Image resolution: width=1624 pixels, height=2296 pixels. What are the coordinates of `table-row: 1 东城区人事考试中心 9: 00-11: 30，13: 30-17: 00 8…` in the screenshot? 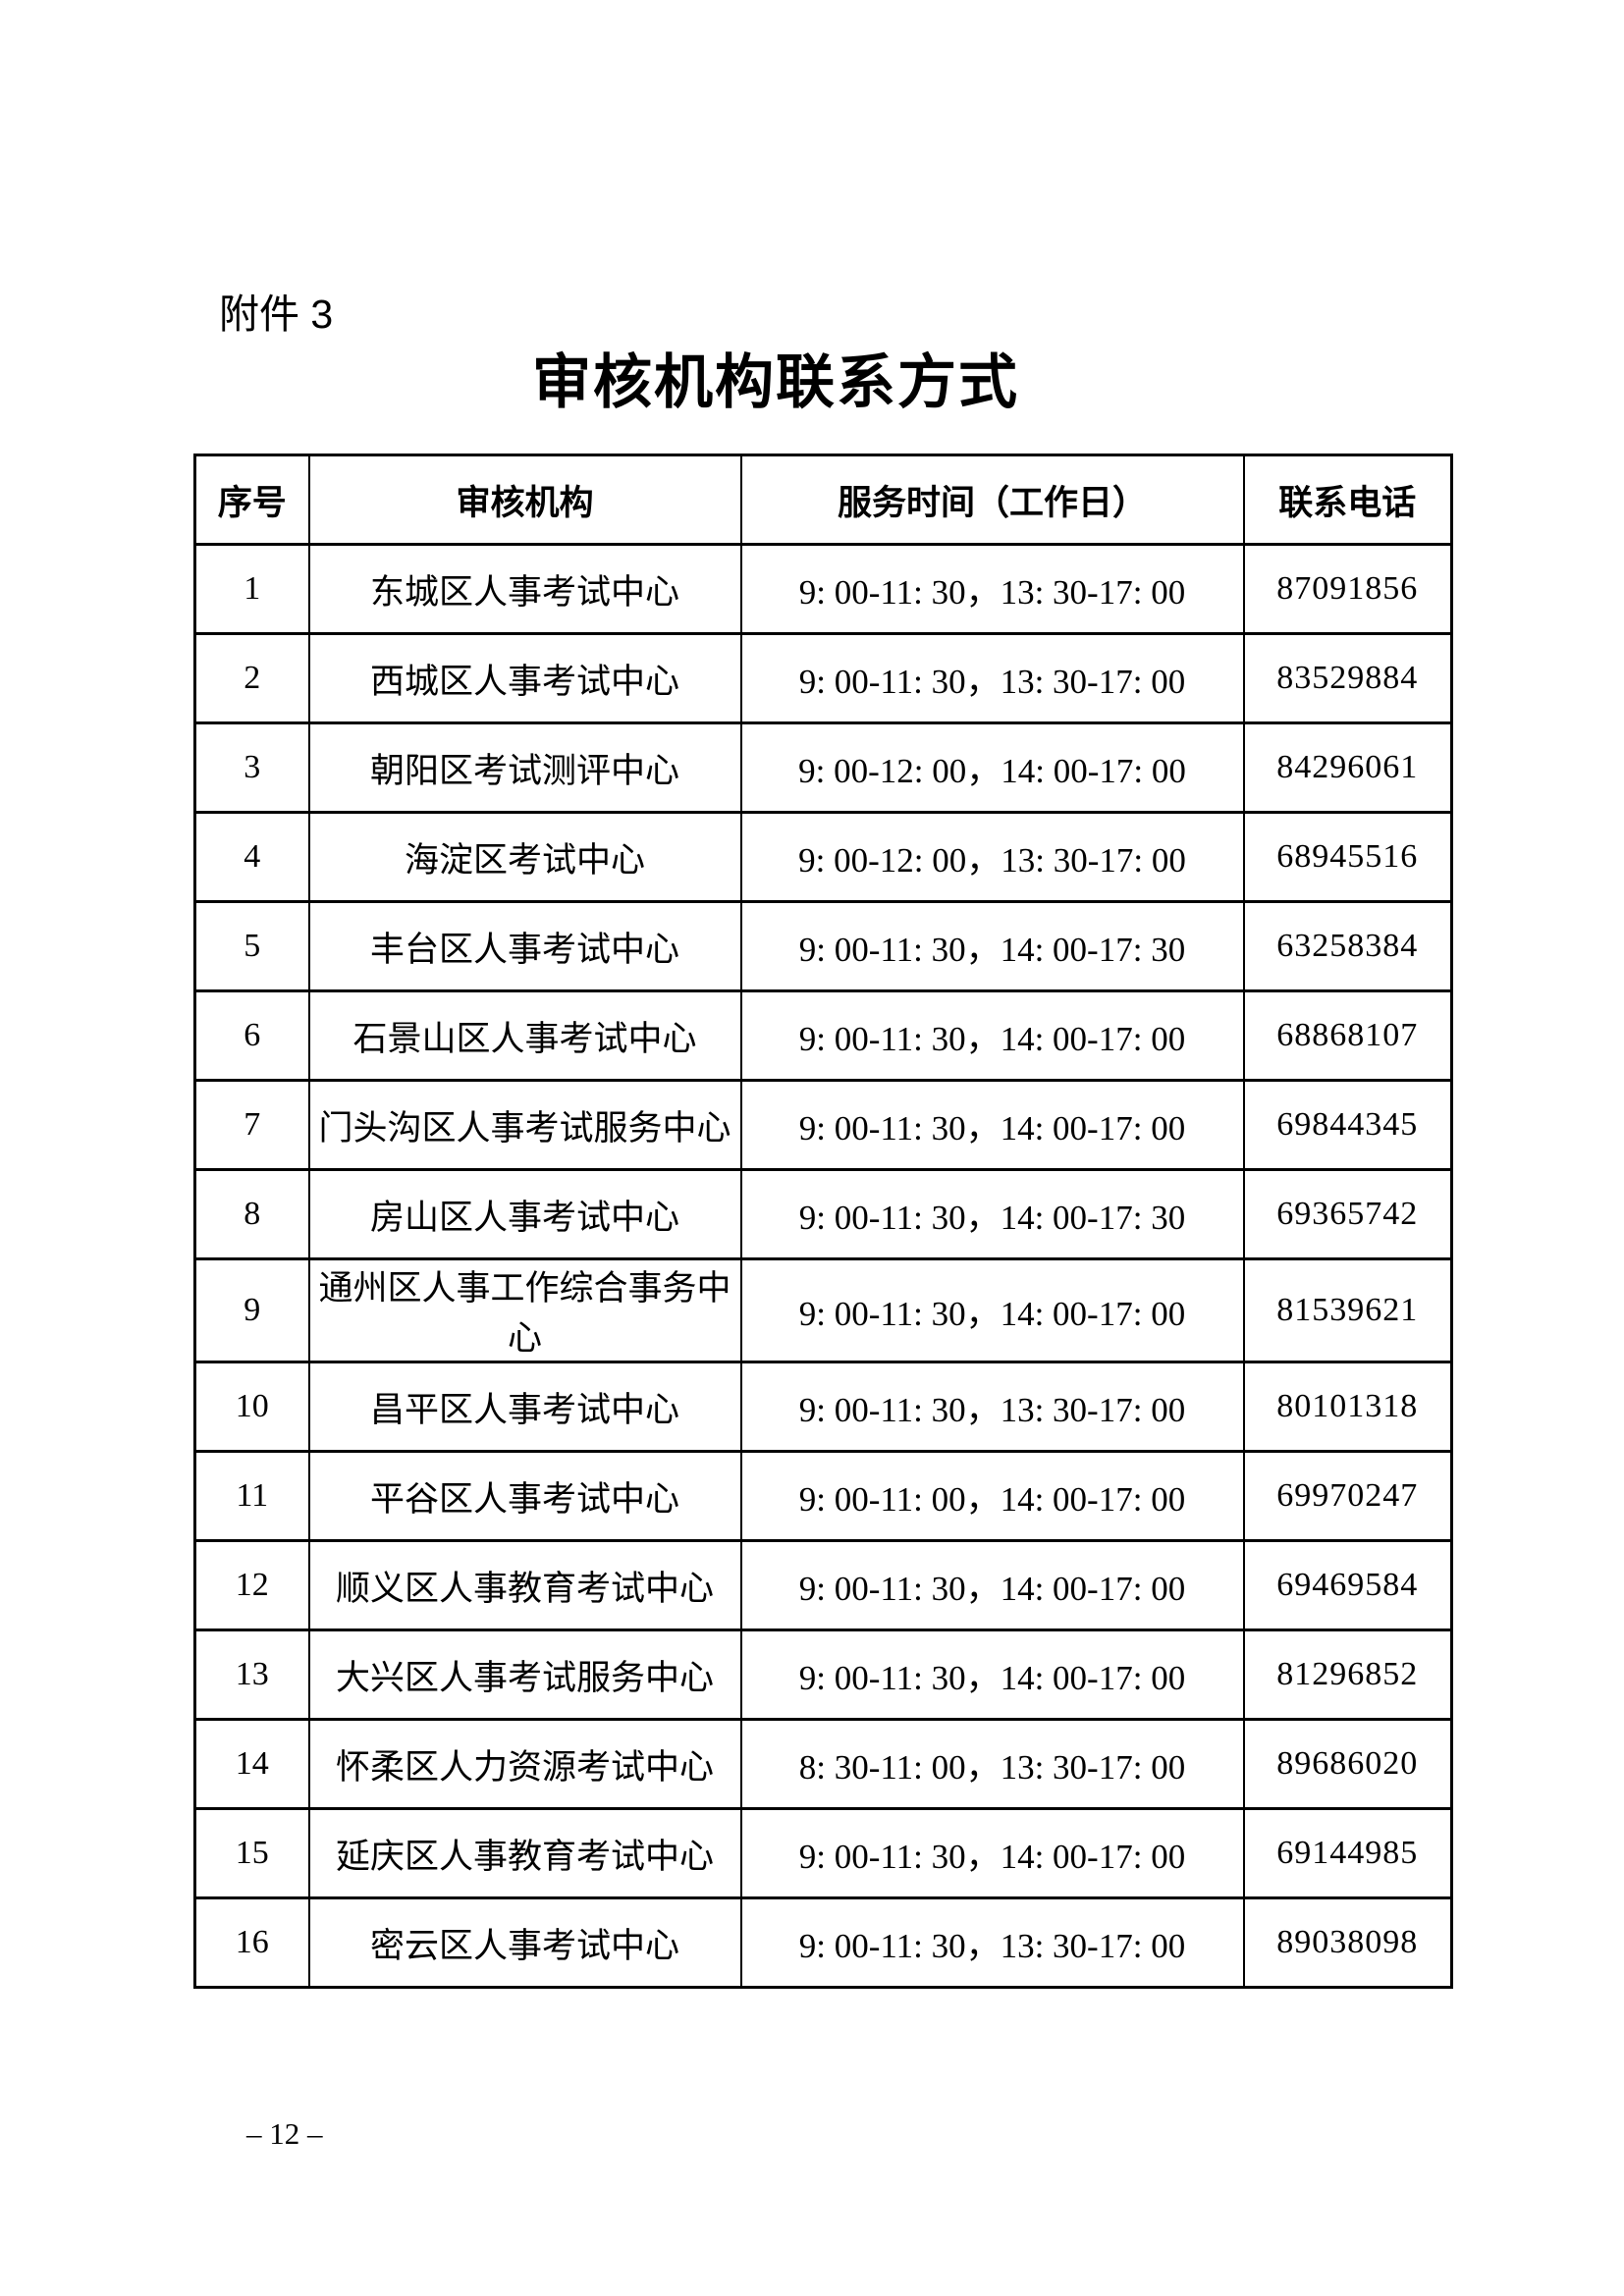 It's located at (823, 589).